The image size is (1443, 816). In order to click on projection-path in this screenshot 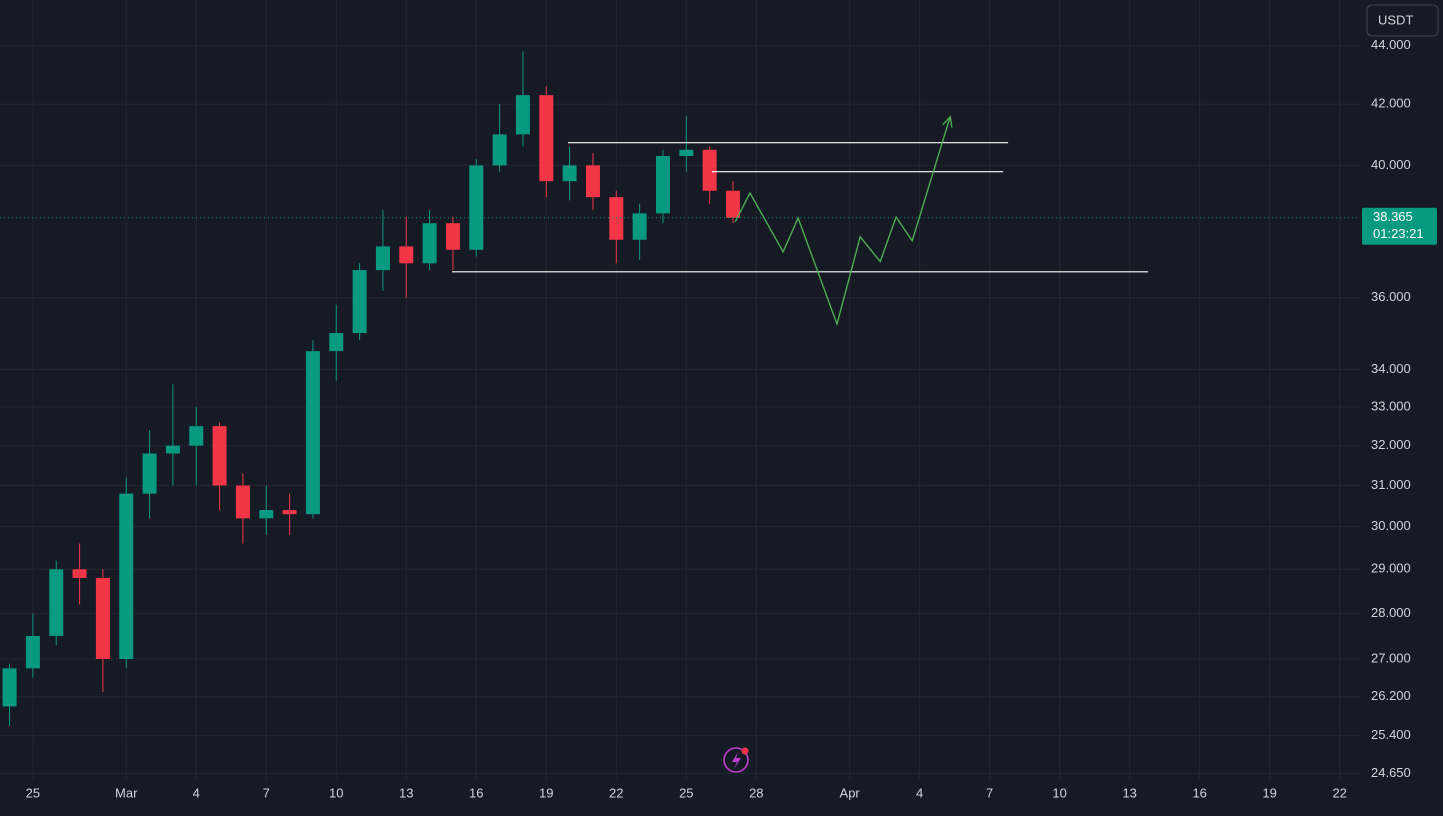, I will do `click(842, 221)`.